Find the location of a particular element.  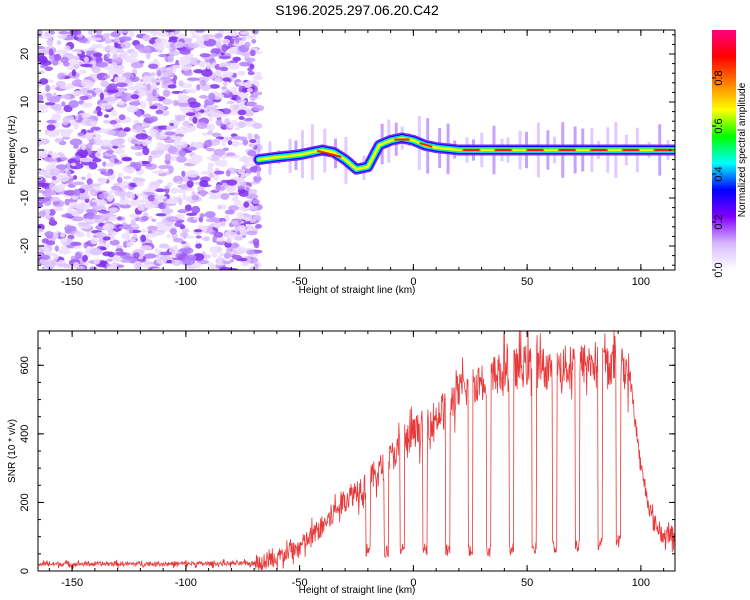

snr-y-tick-label: 600 is located at coordinates (25, 365).